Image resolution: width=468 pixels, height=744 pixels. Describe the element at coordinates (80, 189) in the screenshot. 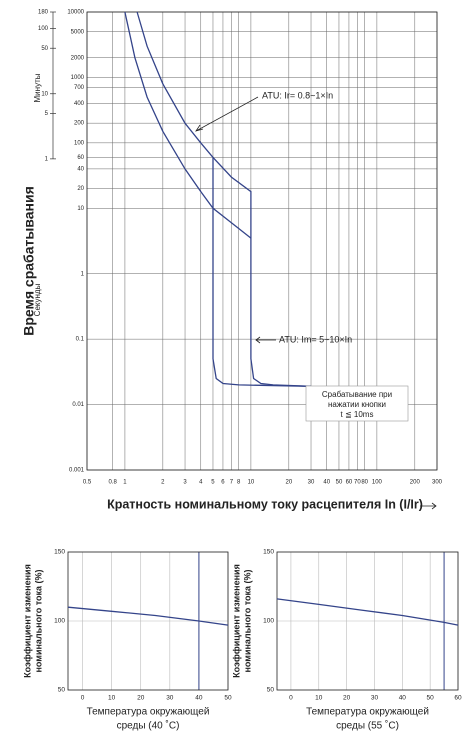

I see `y-tick-label: 20` at that location.